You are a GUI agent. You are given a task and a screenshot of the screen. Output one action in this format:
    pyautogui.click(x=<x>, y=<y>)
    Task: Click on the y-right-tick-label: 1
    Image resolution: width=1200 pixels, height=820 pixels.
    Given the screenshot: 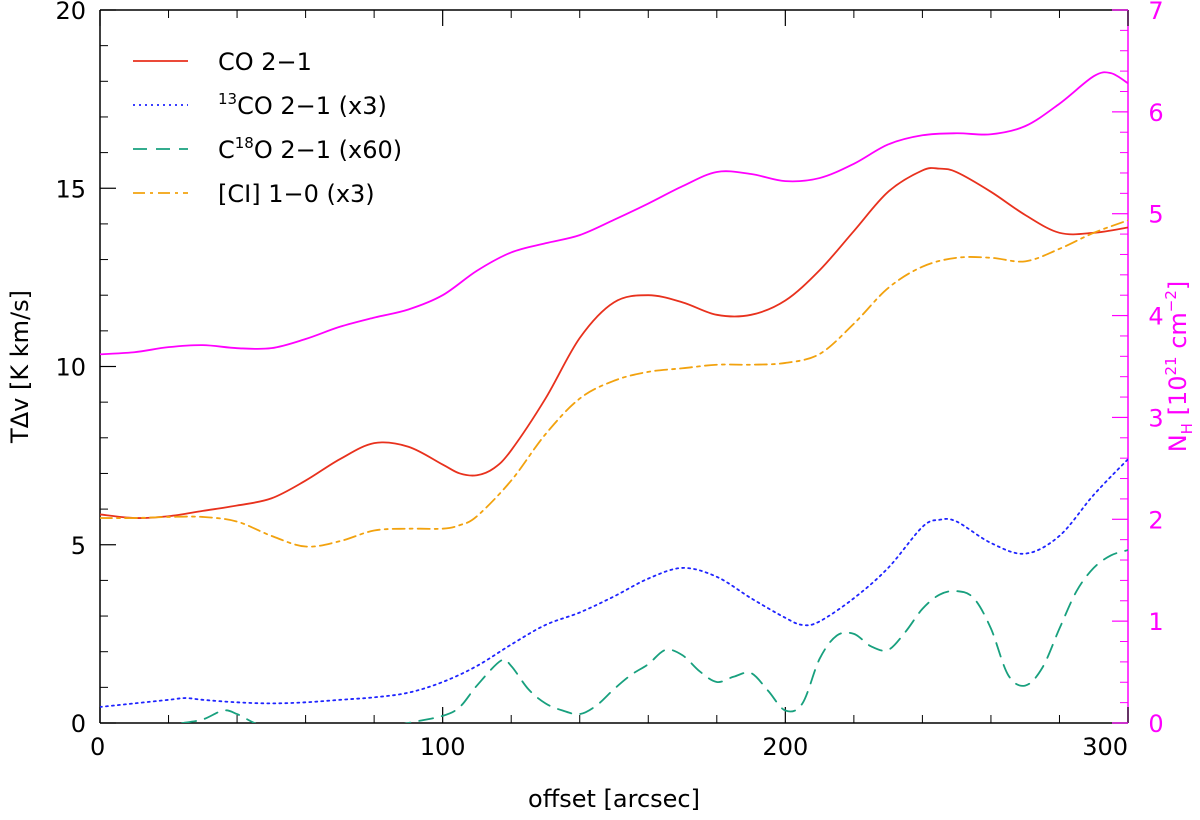 What is the action you would take?
    pyautogui.click(x=1155, y=622)
    